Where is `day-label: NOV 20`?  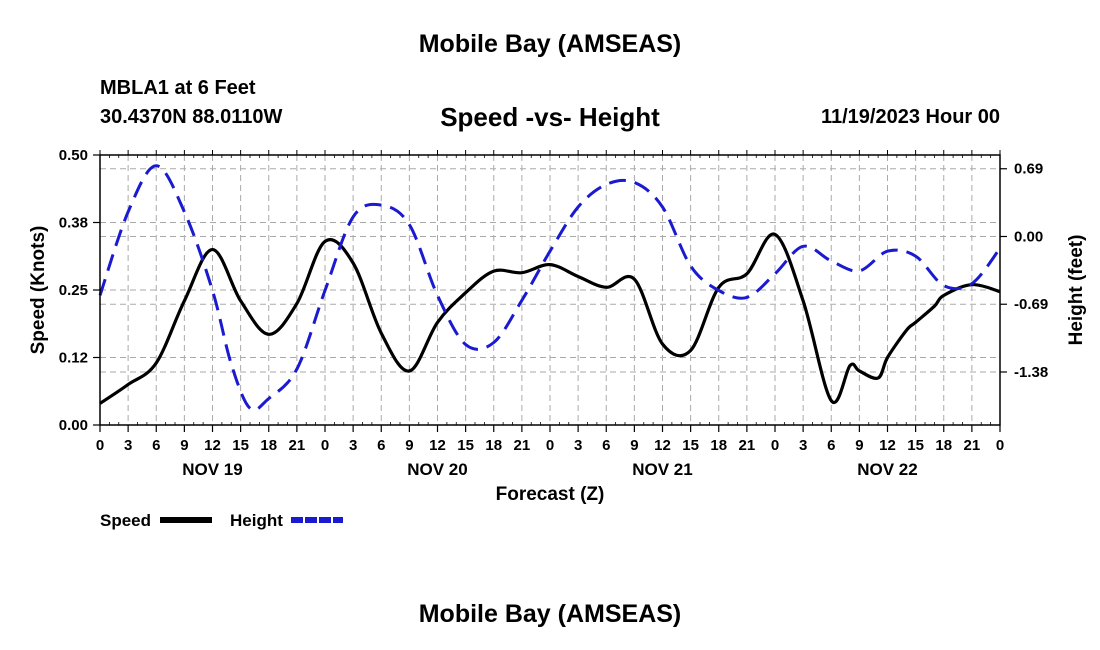 day-label: NOV 20 is located at coordinates (437, 469).